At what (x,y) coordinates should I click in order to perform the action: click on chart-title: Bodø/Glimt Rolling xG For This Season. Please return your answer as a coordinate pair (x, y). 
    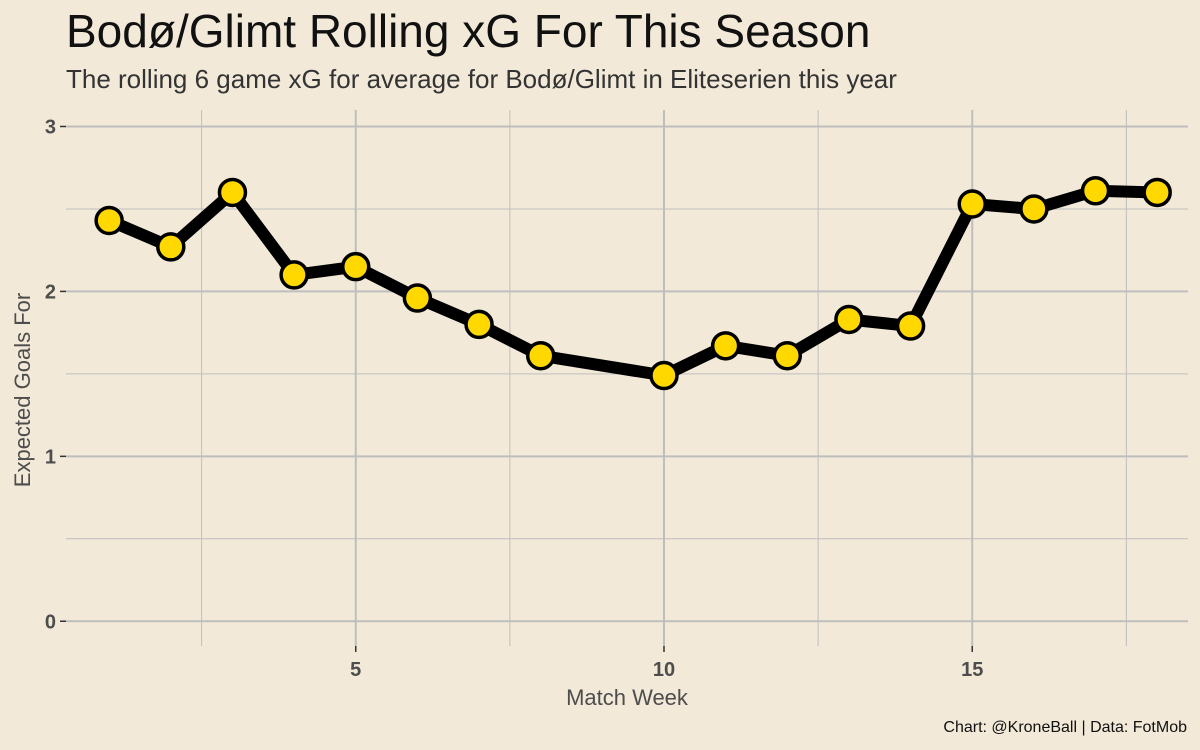
    Looking at the image, I should click on (468, 31).